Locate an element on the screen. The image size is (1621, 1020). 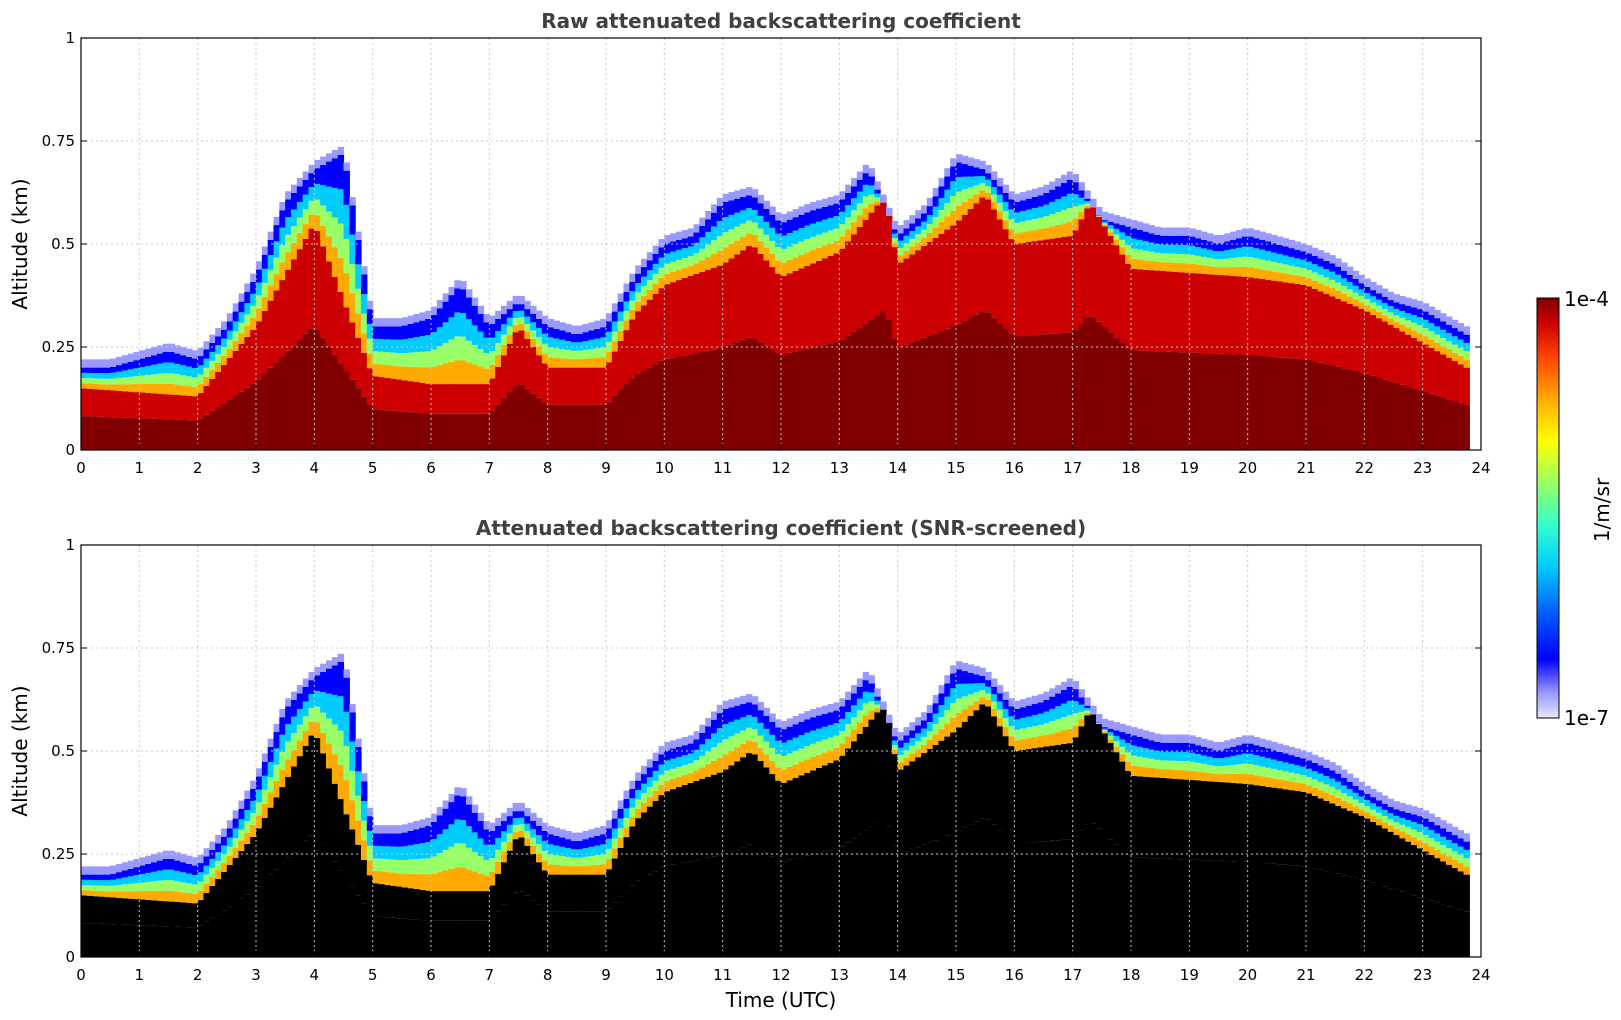
x-tick-label: 23 is located at coordinates (1422, 975).